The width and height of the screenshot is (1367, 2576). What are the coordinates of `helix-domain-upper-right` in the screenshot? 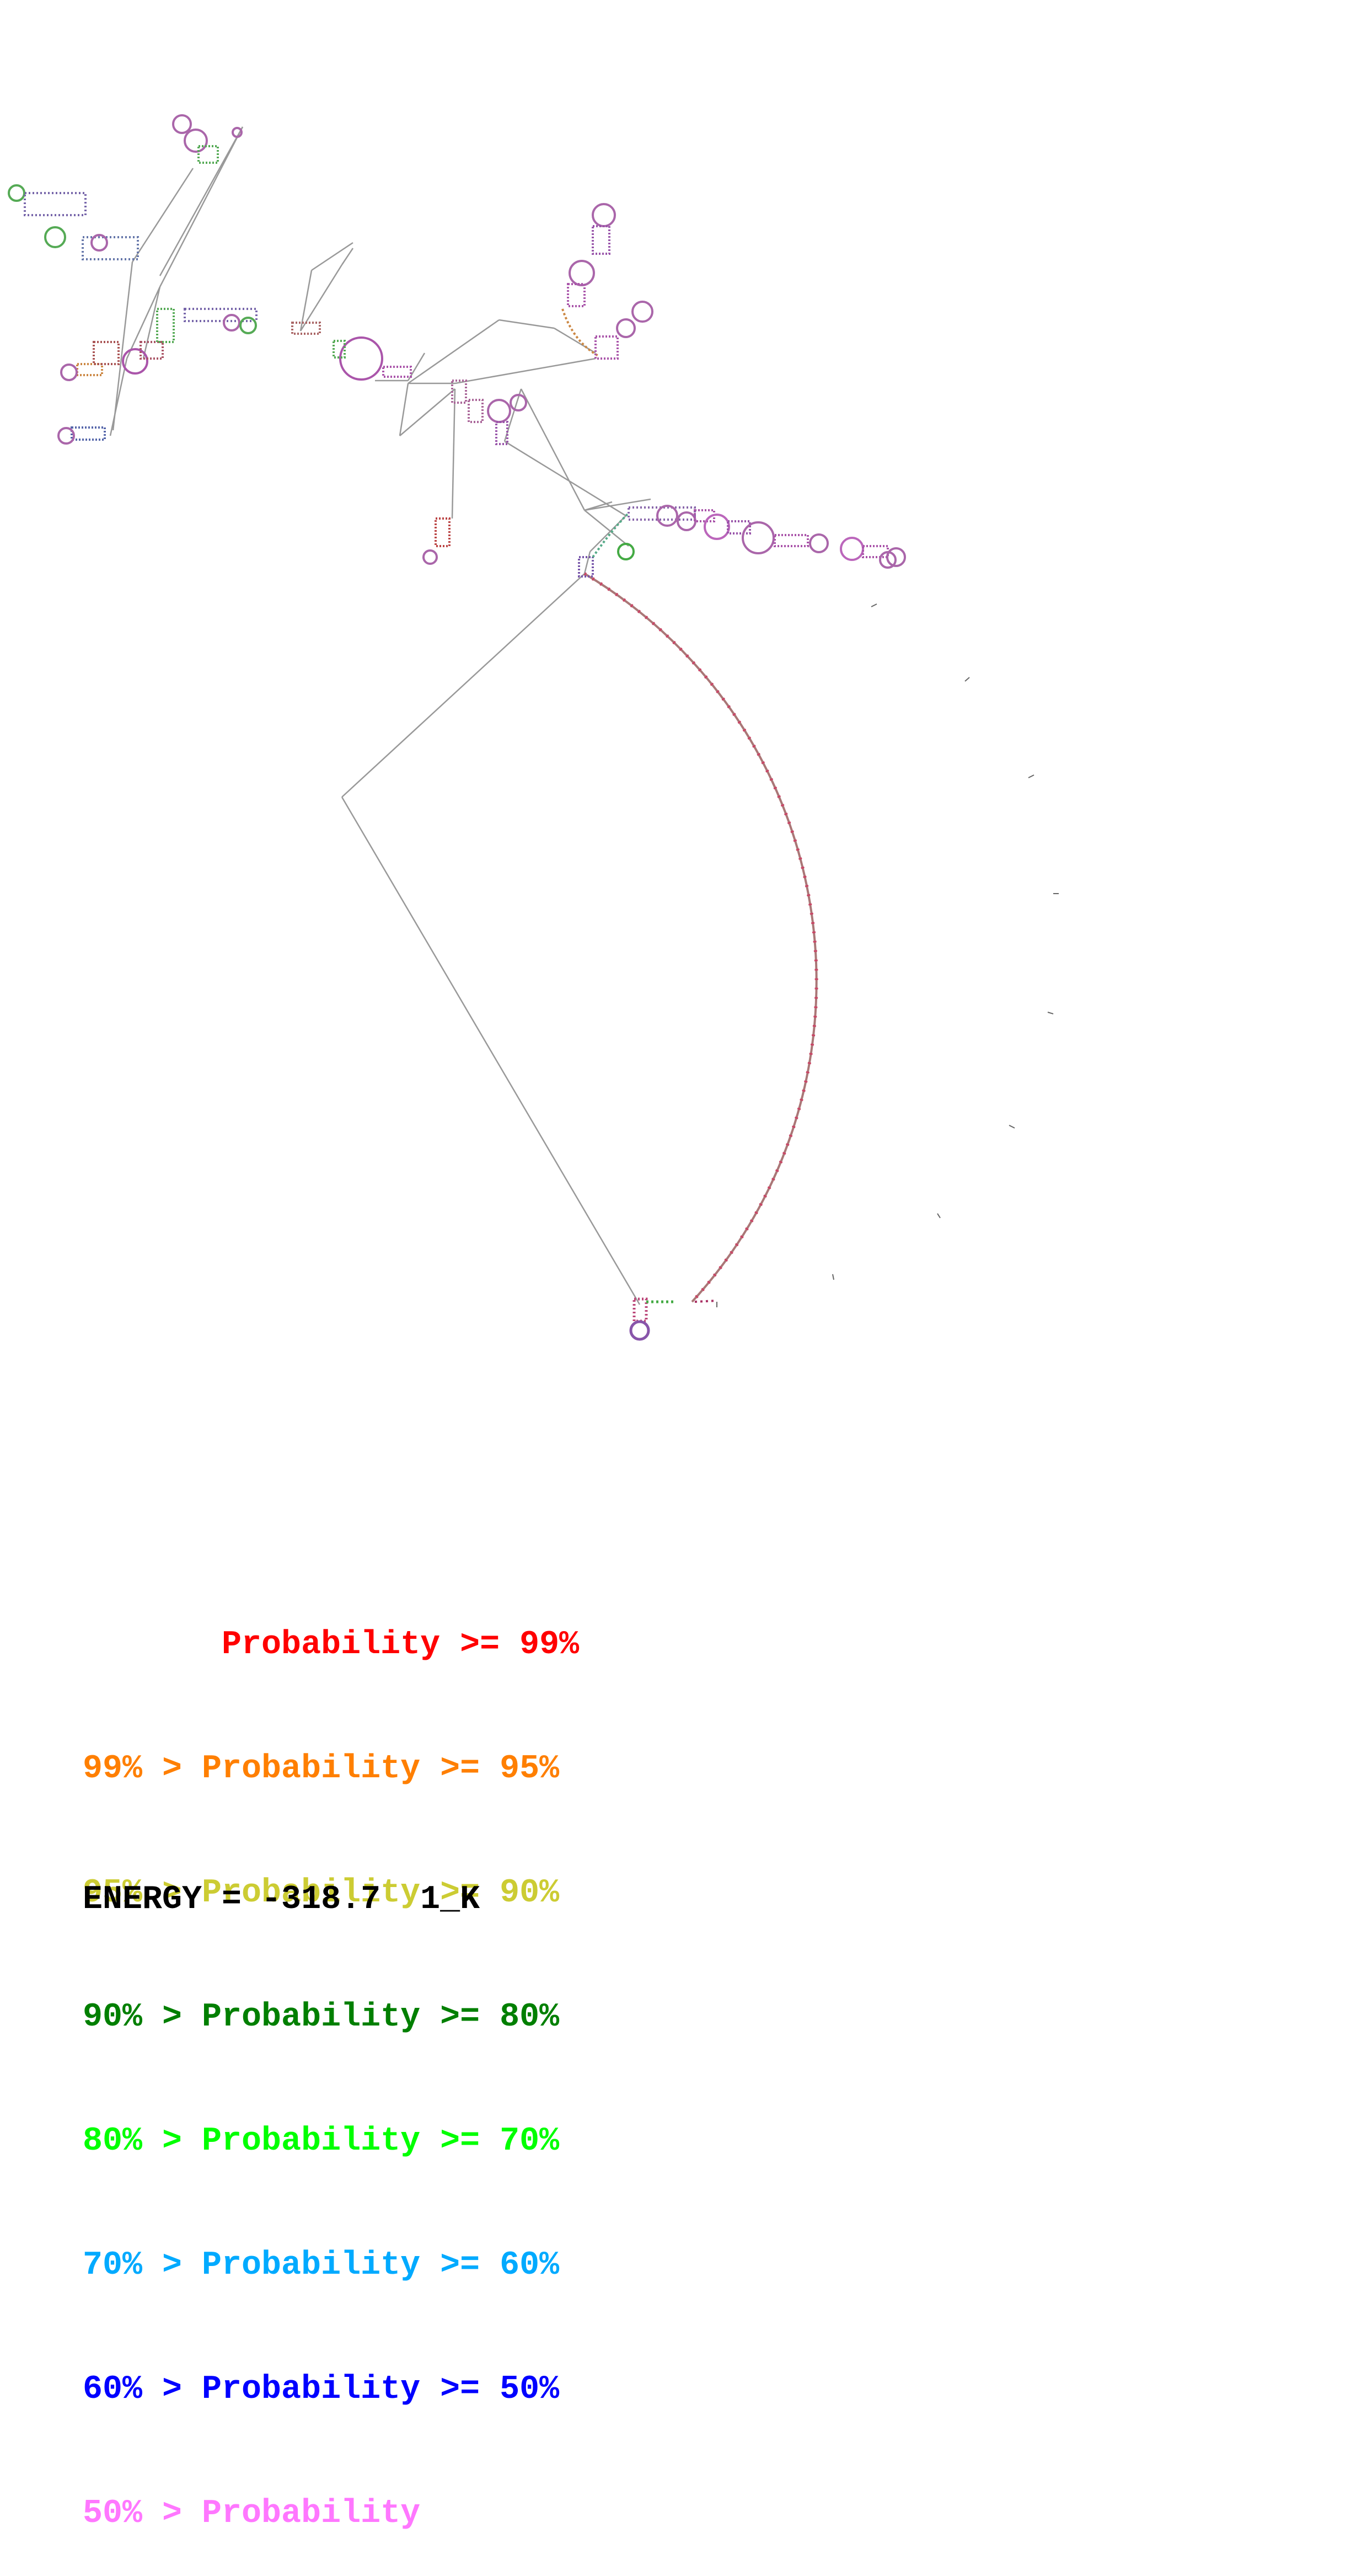 It's located at (607, 281).